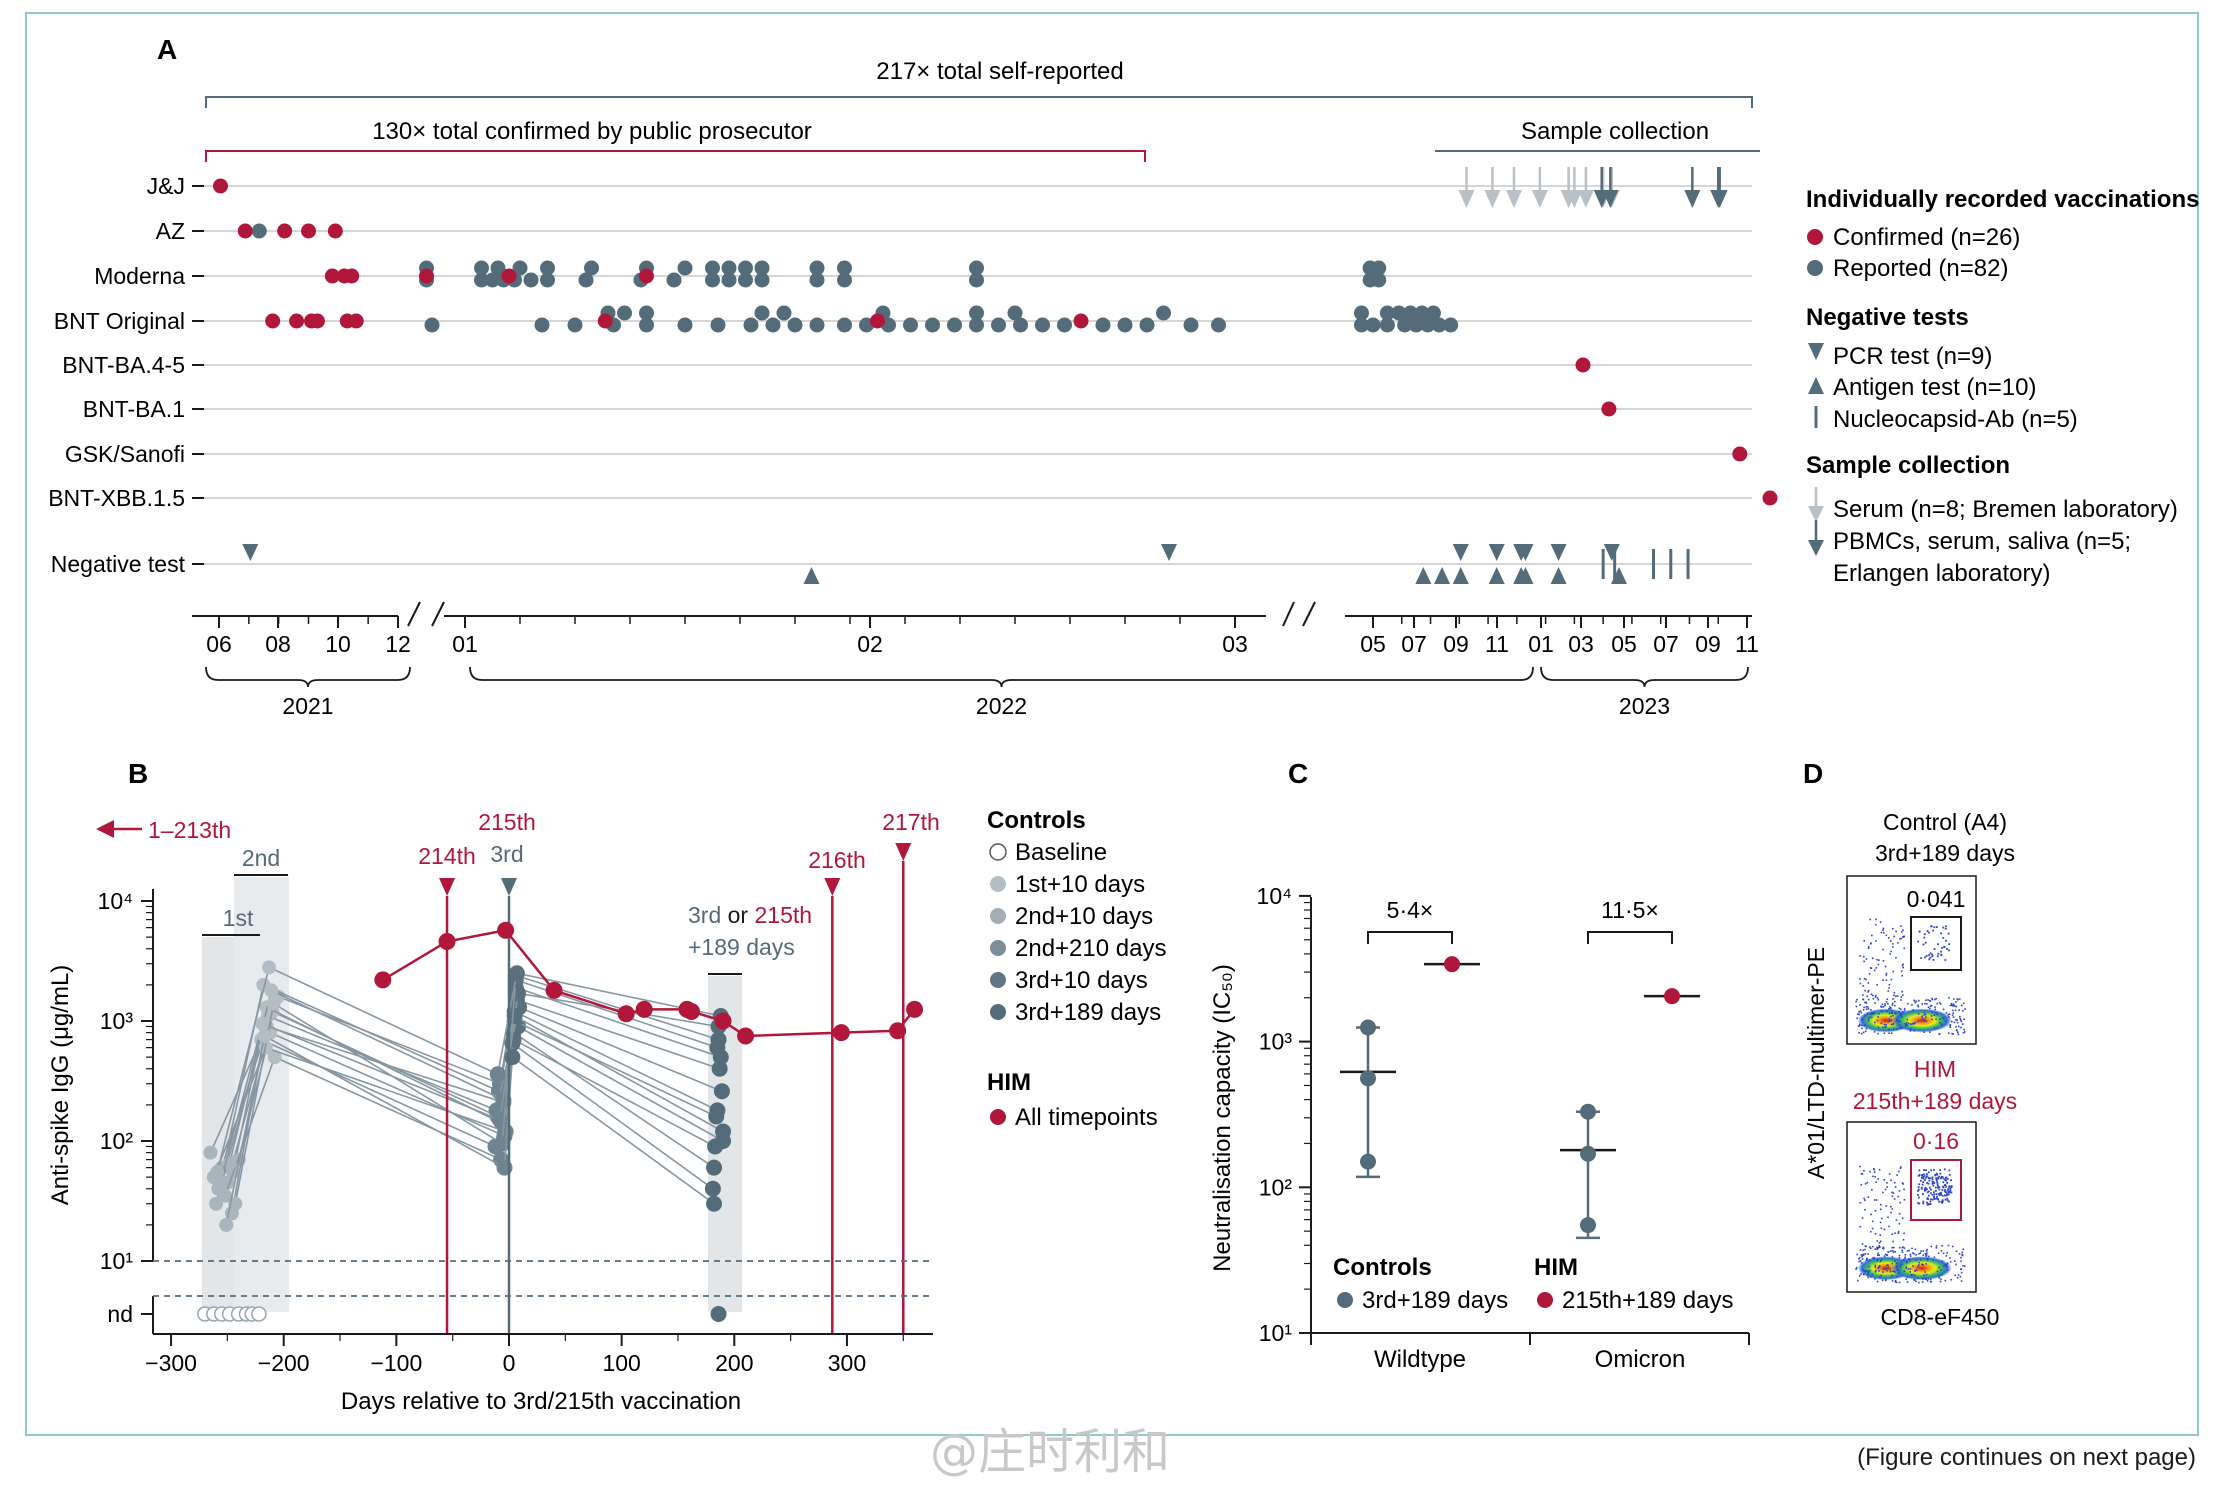  I want to click on c-category-label: Wildtype, so click(1420, 1359).